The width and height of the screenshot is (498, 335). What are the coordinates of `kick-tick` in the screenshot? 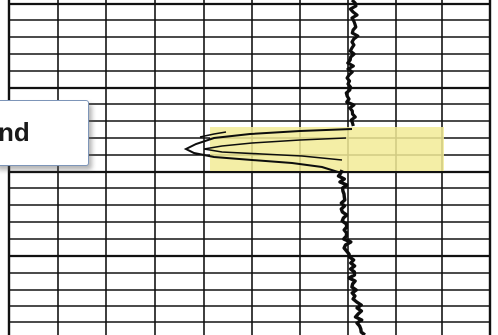 It's located at (213, 134).